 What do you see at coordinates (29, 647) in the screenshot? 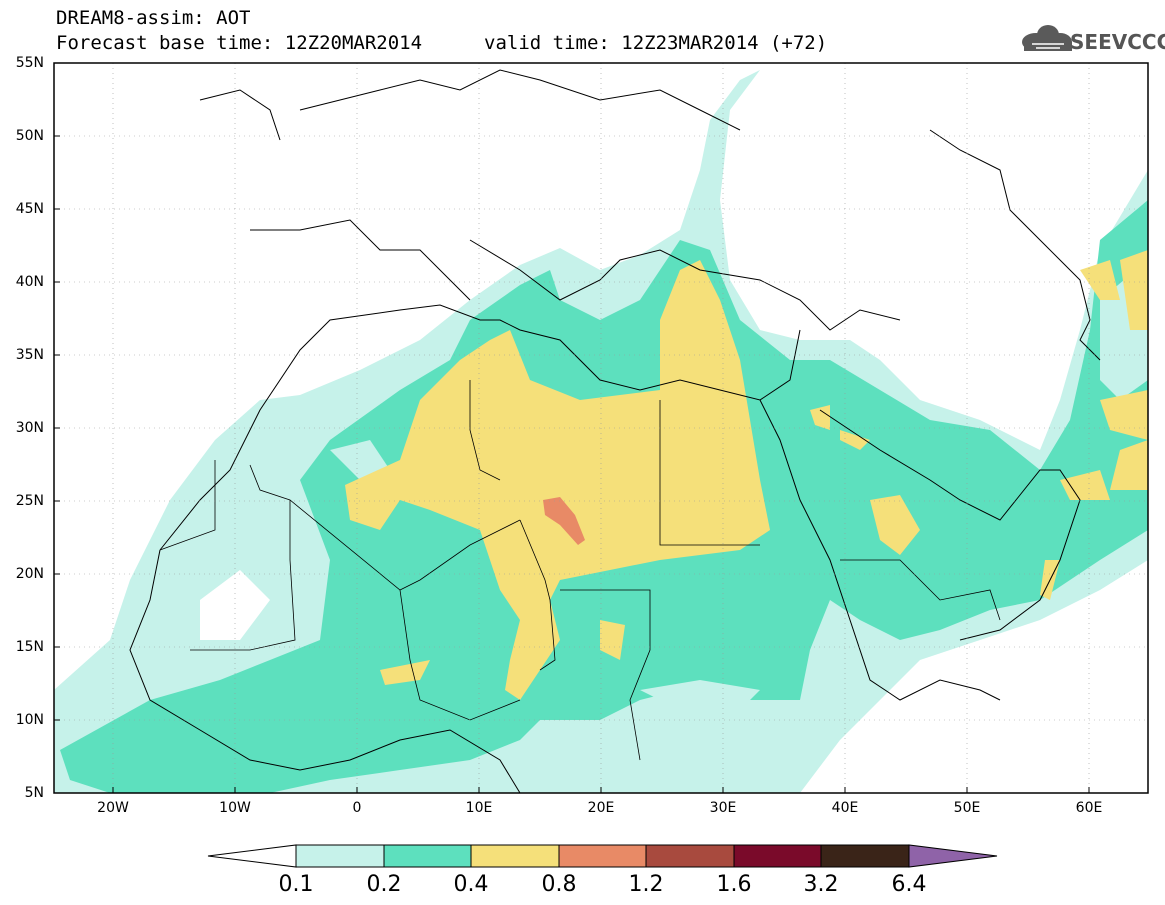
I see `lat-label: 15N` at bounding box center [29, 647].